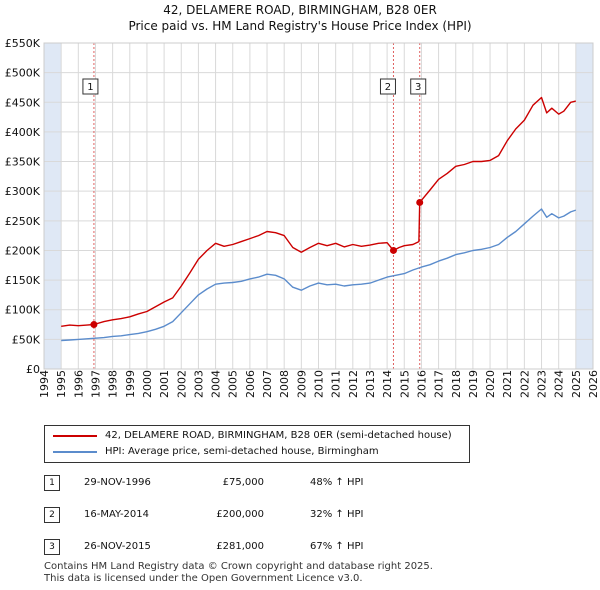  Describe the element at coordinates (507, 384) in the screenshot. I see `x-tick-label: 2021` at that location.